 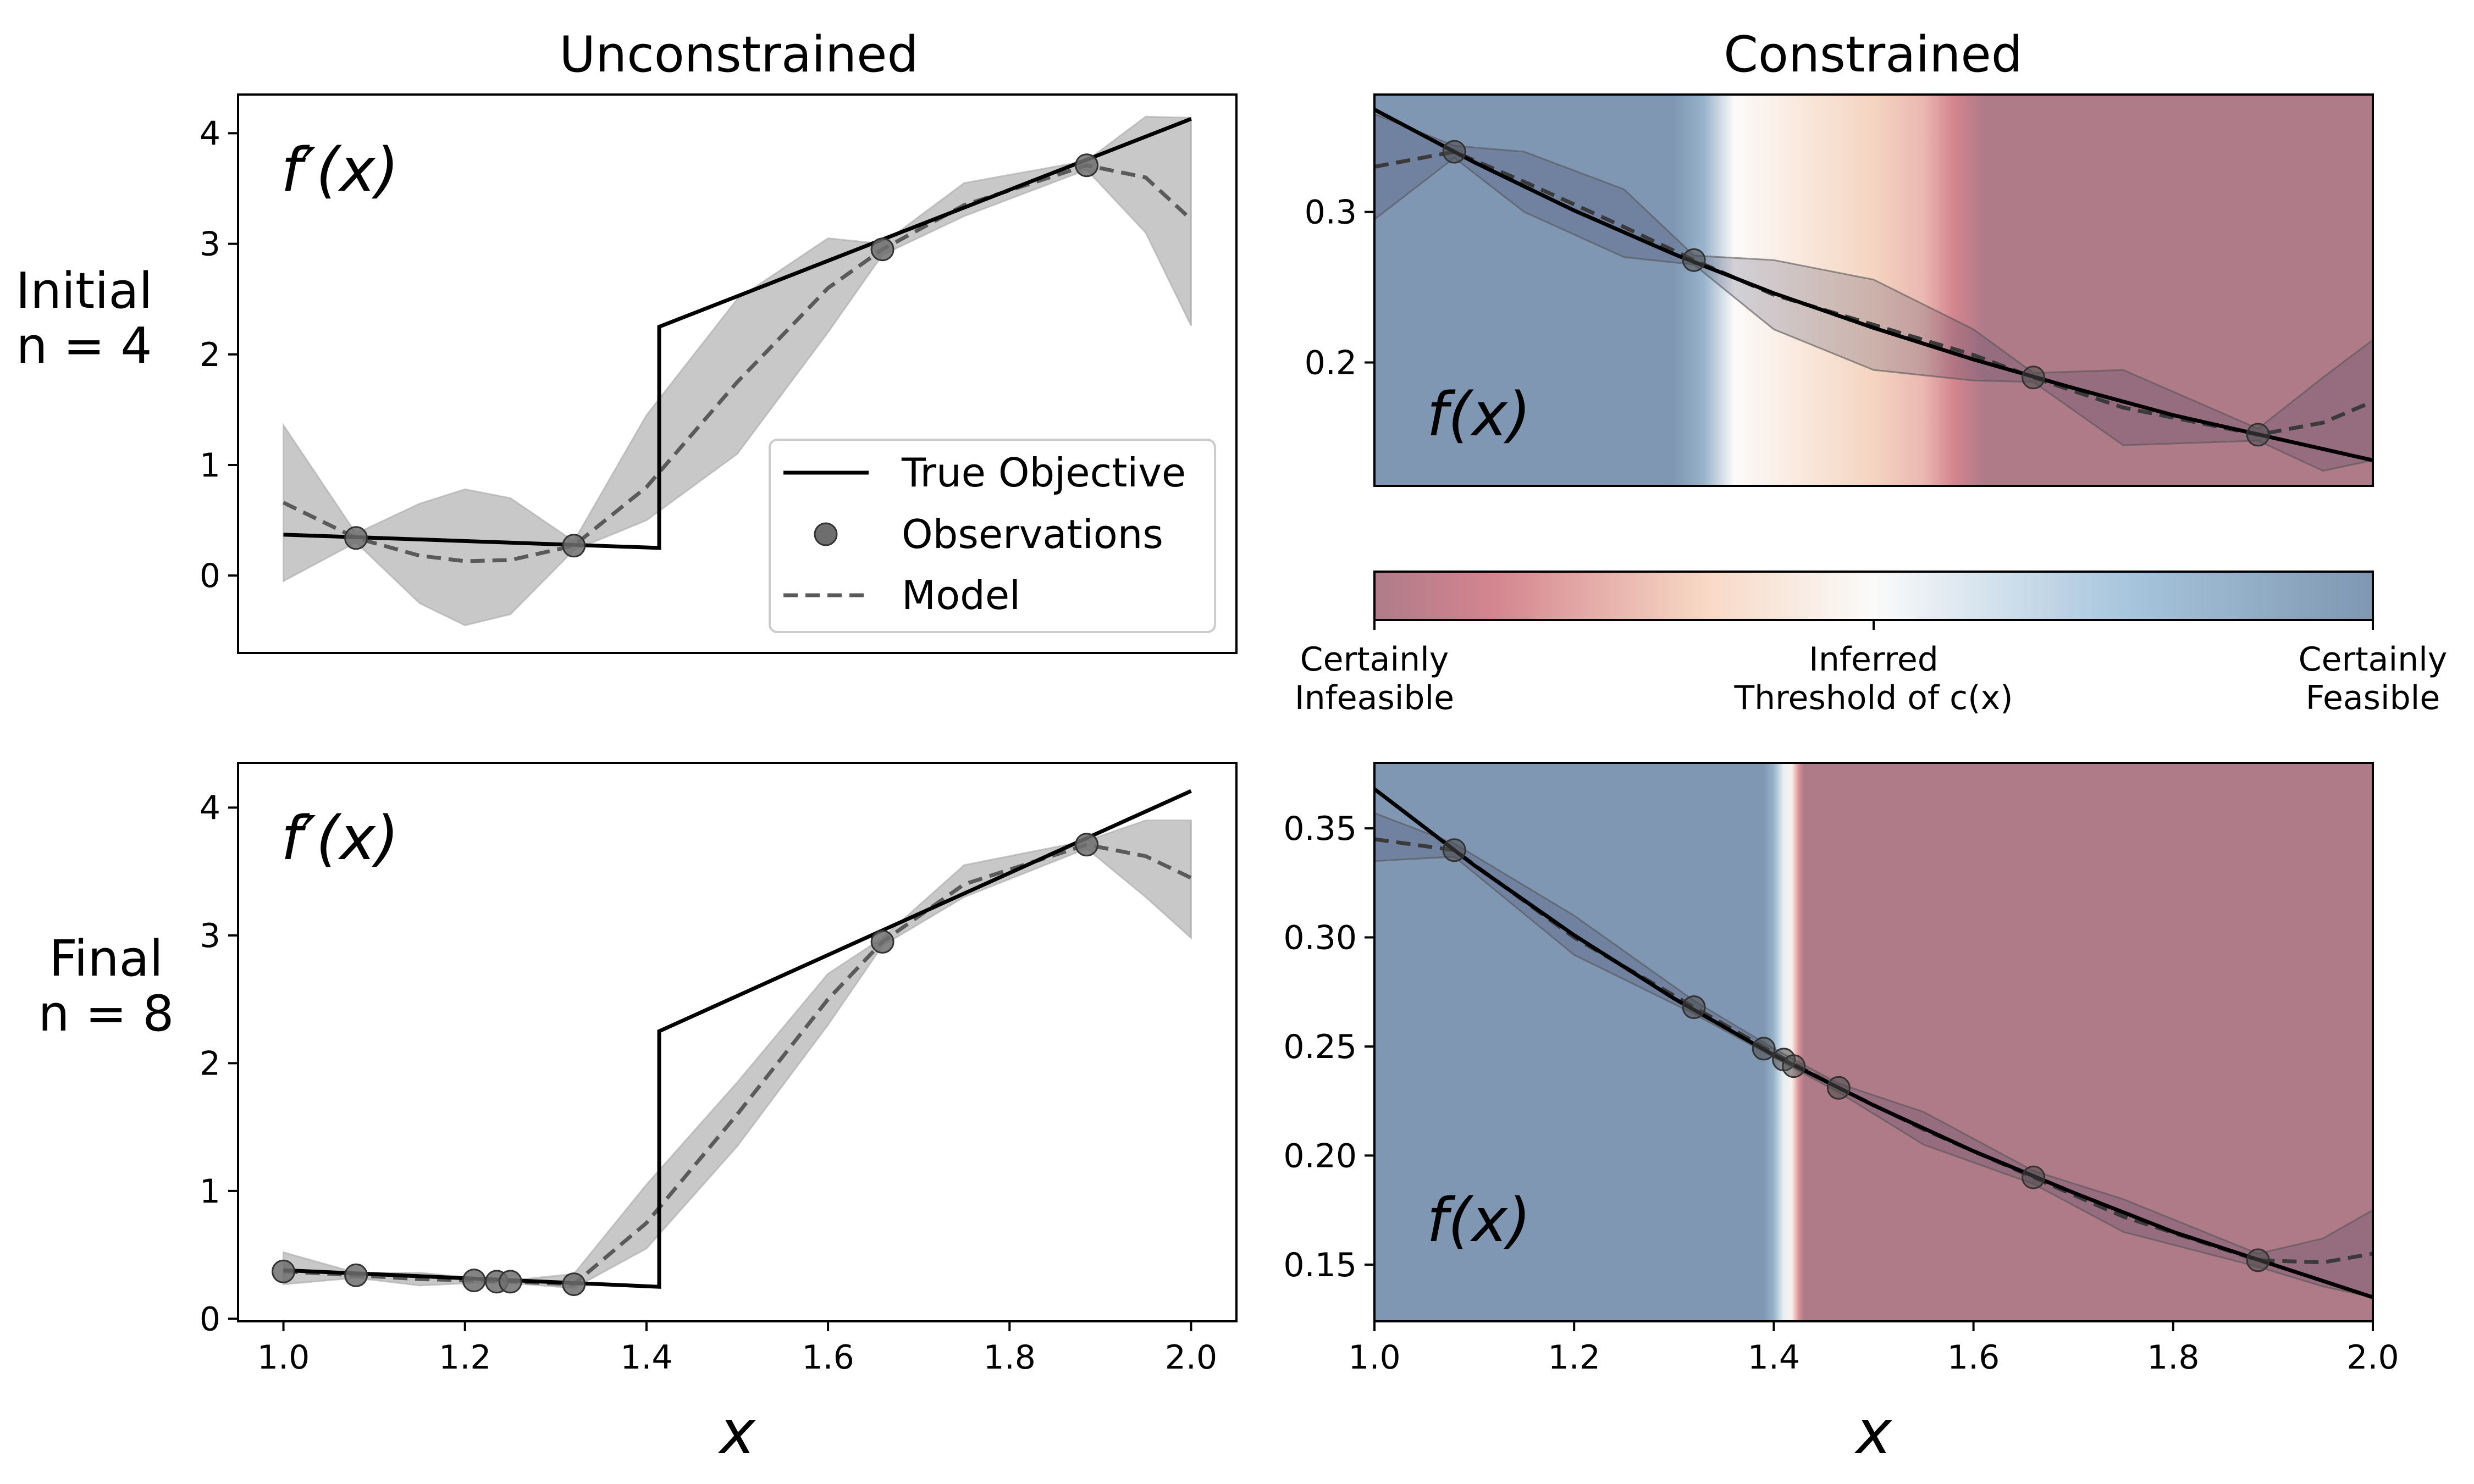 What do you see at coordinates (2373, 659) in the screenshot?
I see `colorbar-label-feasible-line1: Certainly` at bounding box center [2373, 659].